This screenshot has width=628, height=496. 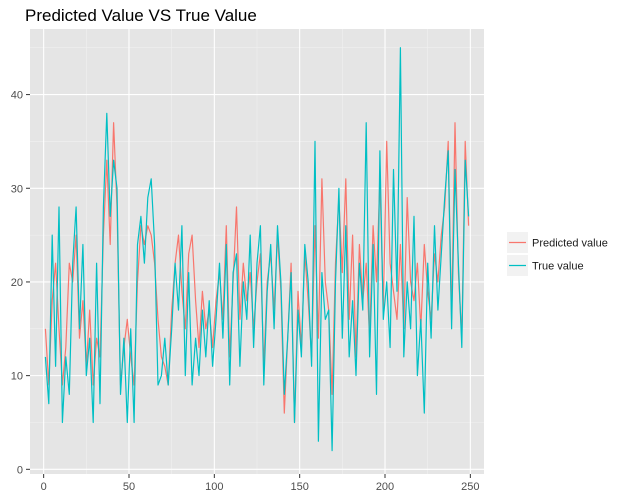 What do you see at coordinates (299, 487) in the screenshot?
I see `x-tick-label: 150` at bounding box center [299, 487].